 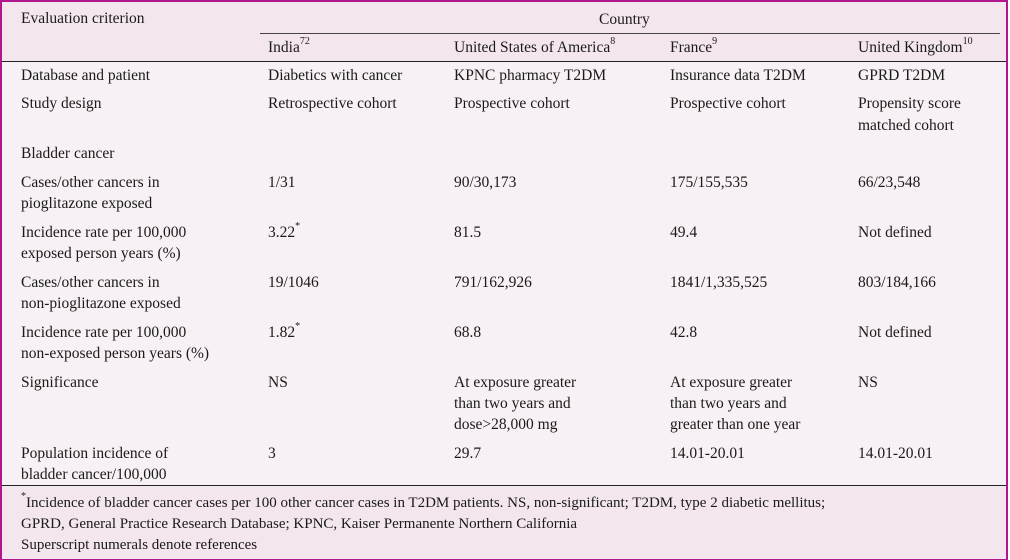 What do you see at coordinates (684, 232) in the screenshot?
I see `cell-incidence-exposed-france: 49.4` at bounding box center [684, 232].